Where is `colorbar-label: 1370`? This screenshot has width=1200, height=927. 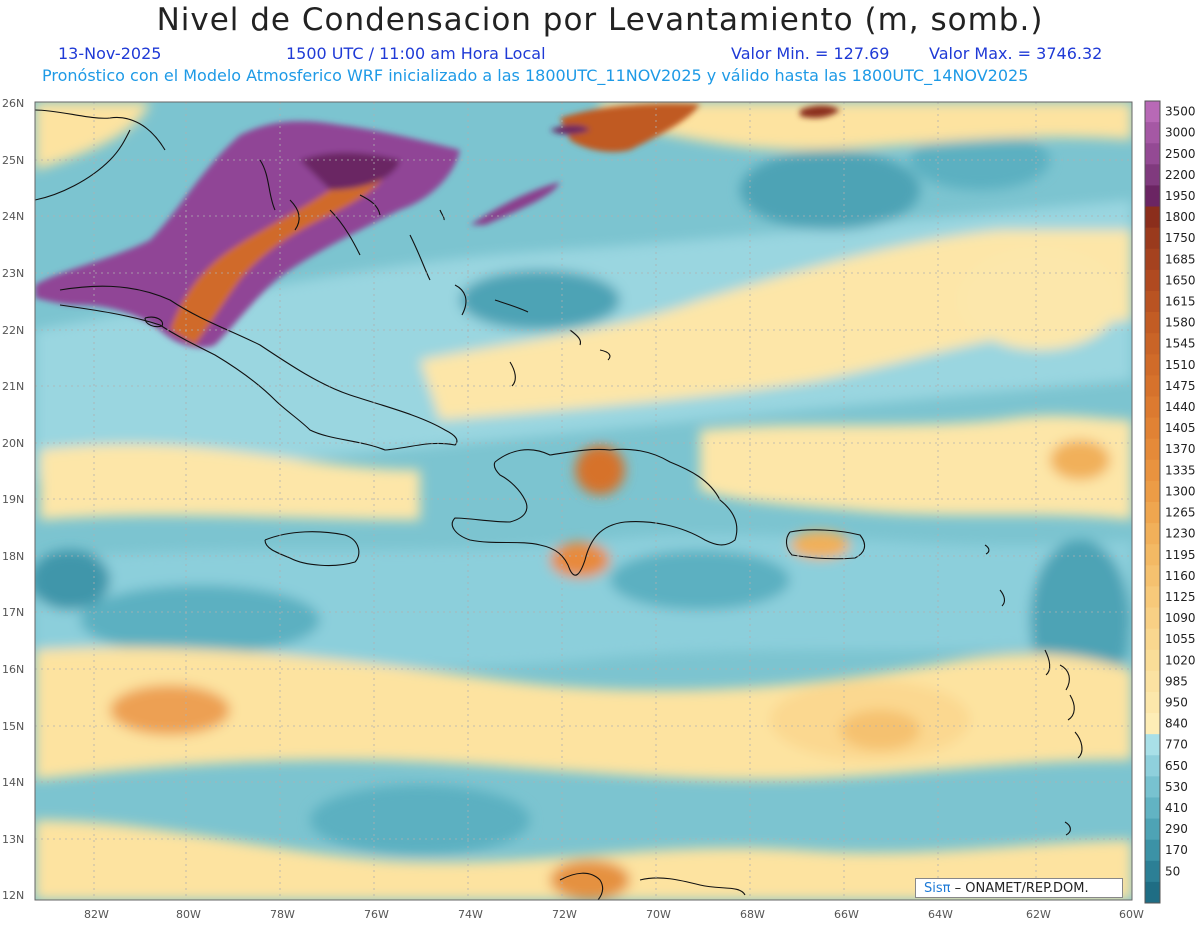 colorbar-label: 1370 is located at coordinates (1180, 449).